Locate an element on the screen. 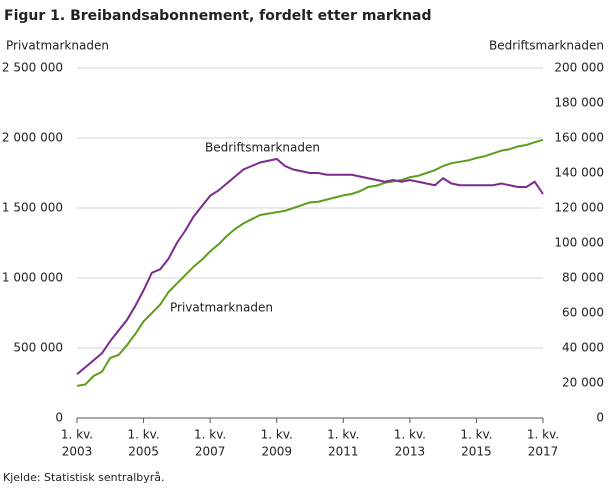 The width and height of the screenshot is (610, 492). y2-tick-label: 0 is located at coordinates (600, 418).